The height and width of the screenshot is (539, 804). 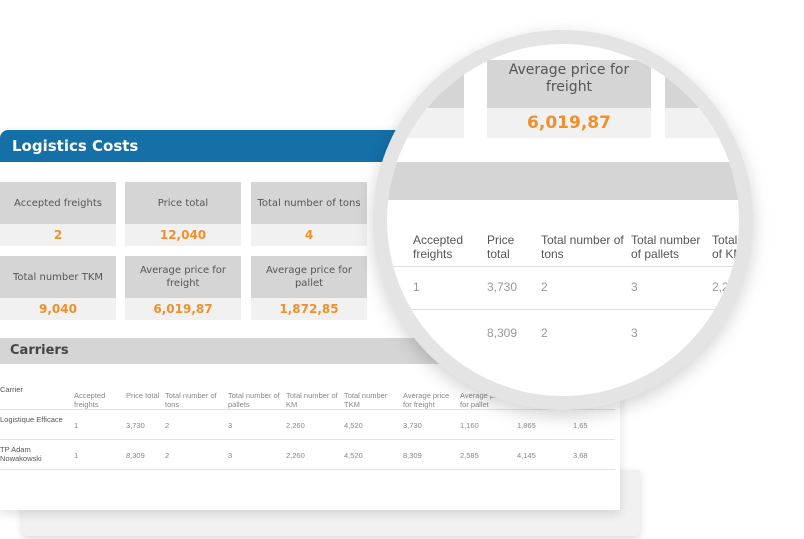 What do you see at coordinates (183, 235) in the screenshot?
I see `card-value: 12,040` at bounding box center [183, 235].